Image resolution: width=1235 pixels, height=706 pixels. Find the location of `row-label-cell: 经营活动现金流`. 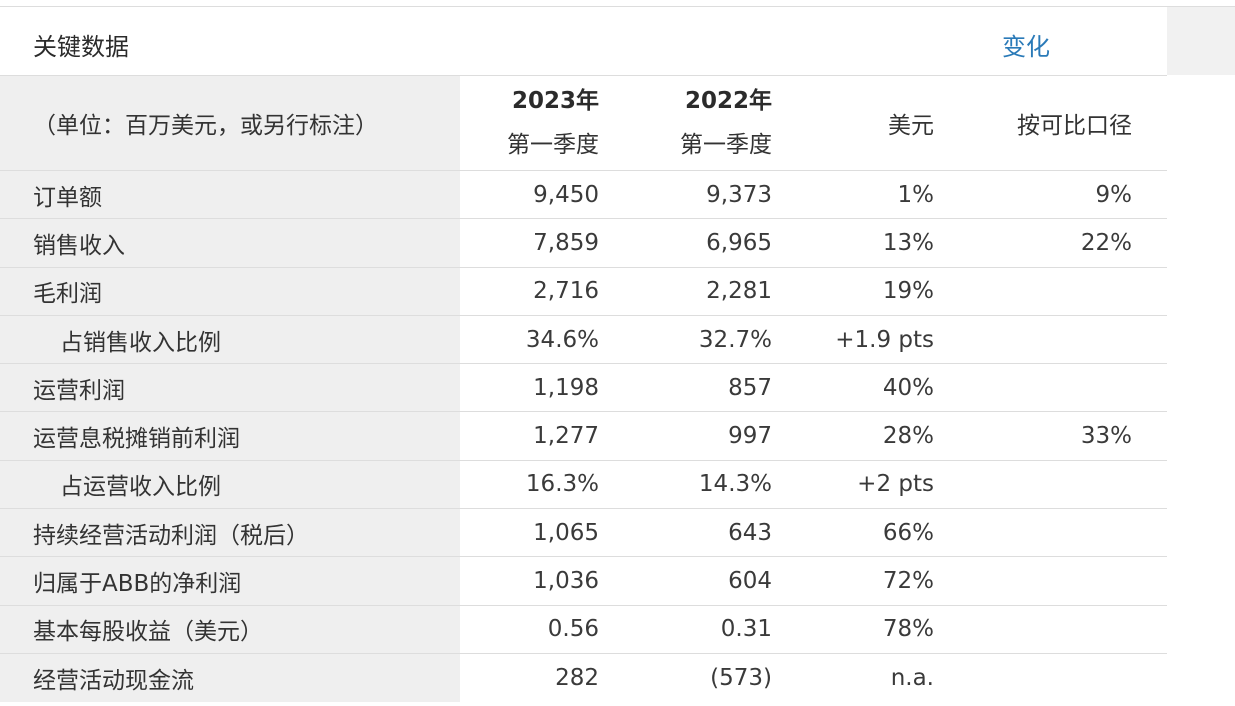

row-label-cell: 经营活动现金流 is located at coordinates (230, 678).